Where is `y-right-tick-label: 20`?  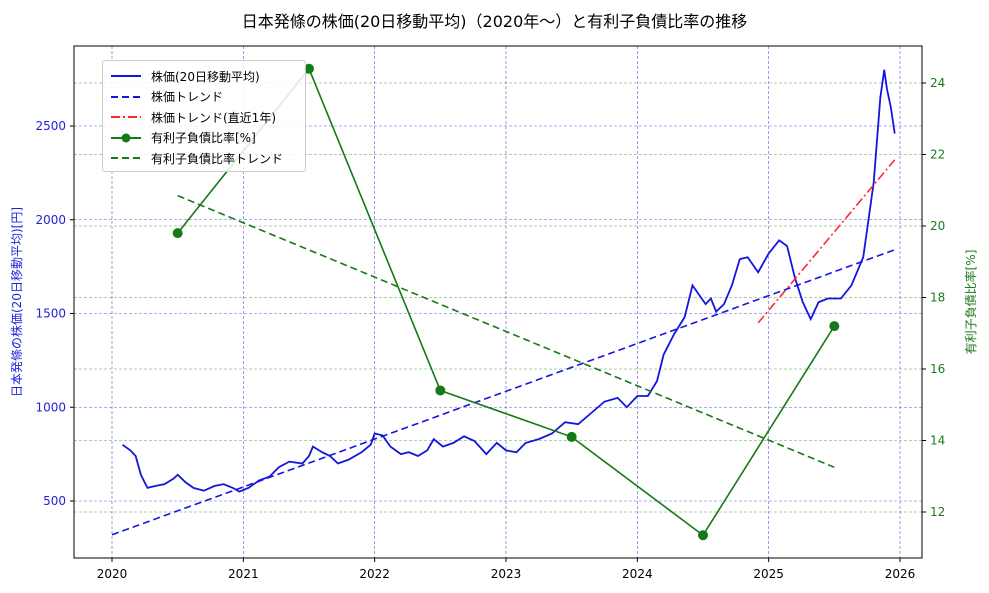
y-right-tick-label: 20 is located at coordinates (937, 226).